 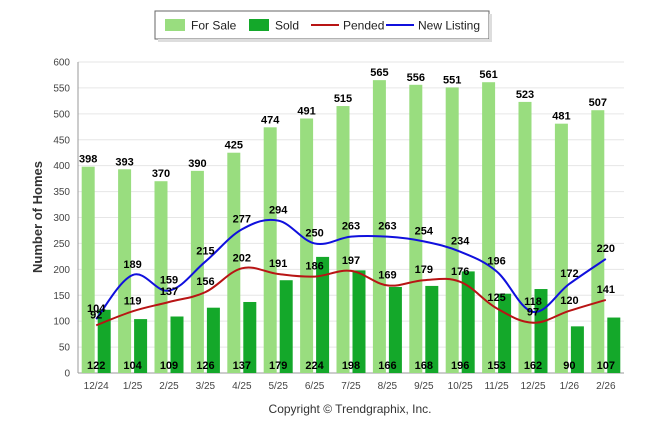 I want to click on pended-value-label: 197, so click(x=351, y=261).